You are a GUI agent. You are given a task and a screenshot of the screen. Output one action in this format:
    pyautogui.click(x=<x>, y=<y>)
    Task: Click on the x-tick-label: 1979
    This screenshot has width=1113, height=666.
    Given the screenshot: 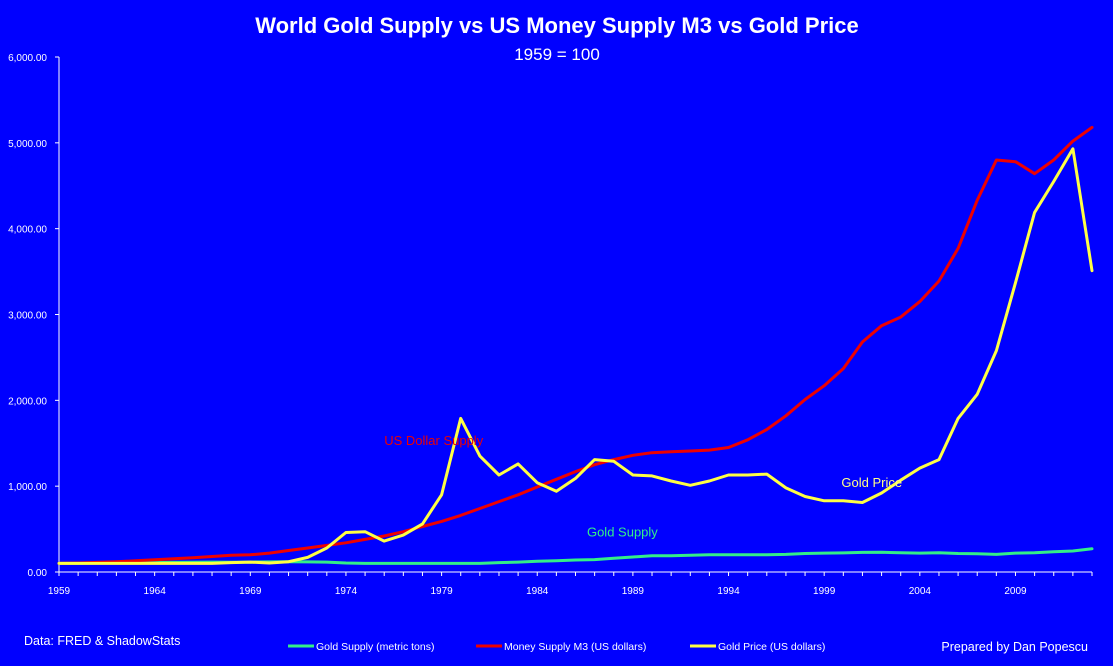 What is the action you would take?
    pyautogui.click(x=441, y=591)
    